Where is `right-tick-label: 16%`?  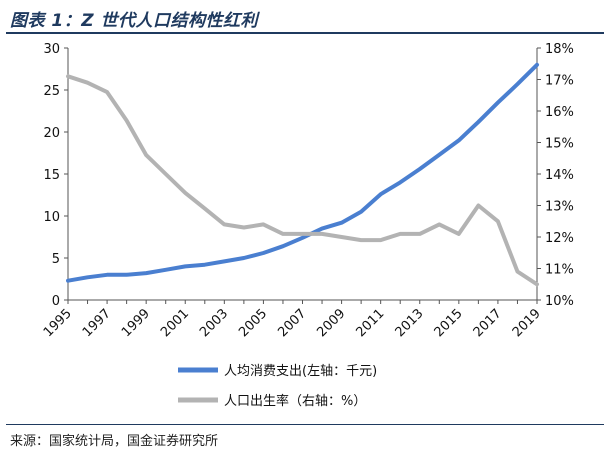 right-tick-label: 16% is located at coordinates (559, 112).